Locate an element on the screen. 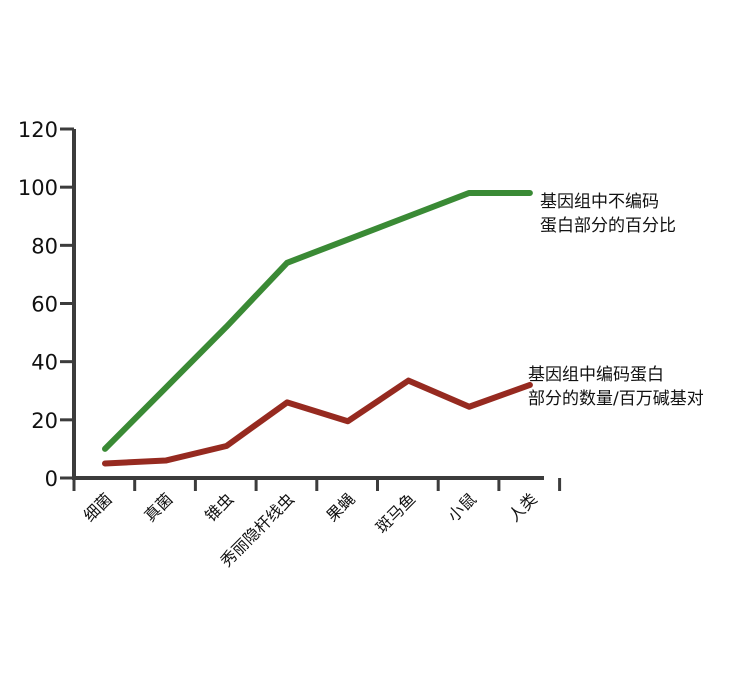 Image resolution: width=750 pixels, height=687 pixels. x-category-label: 锥虫 is located at coordinates (219, 507).